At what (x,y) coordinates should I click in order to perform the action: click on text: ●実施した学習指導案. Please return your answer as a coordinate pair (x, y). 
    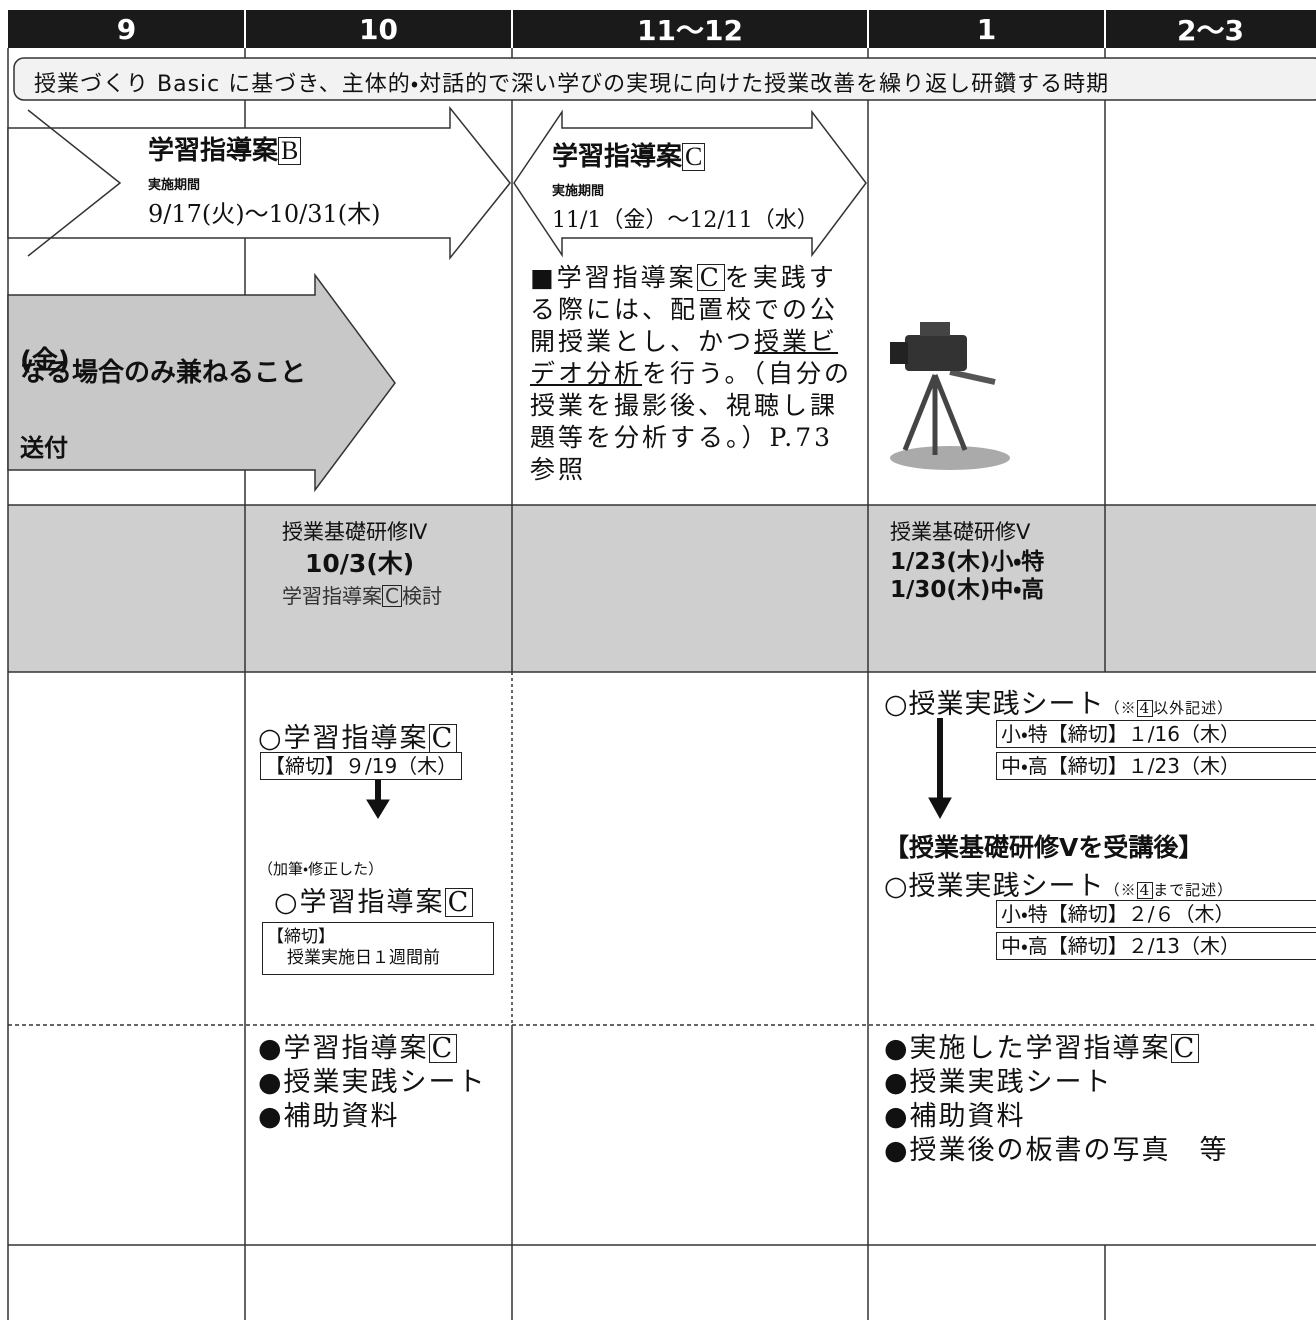
    Looking at the image, I should click on (1027, 1048).